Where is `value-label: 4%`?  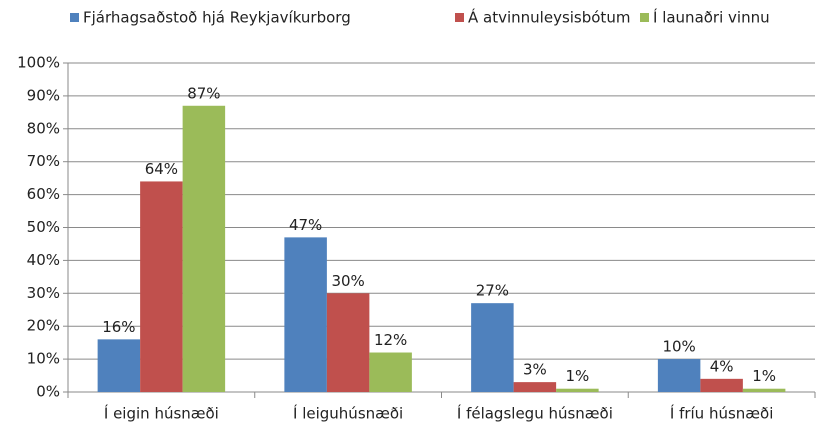 value-label: 4% is located at coordinates (722, 366).